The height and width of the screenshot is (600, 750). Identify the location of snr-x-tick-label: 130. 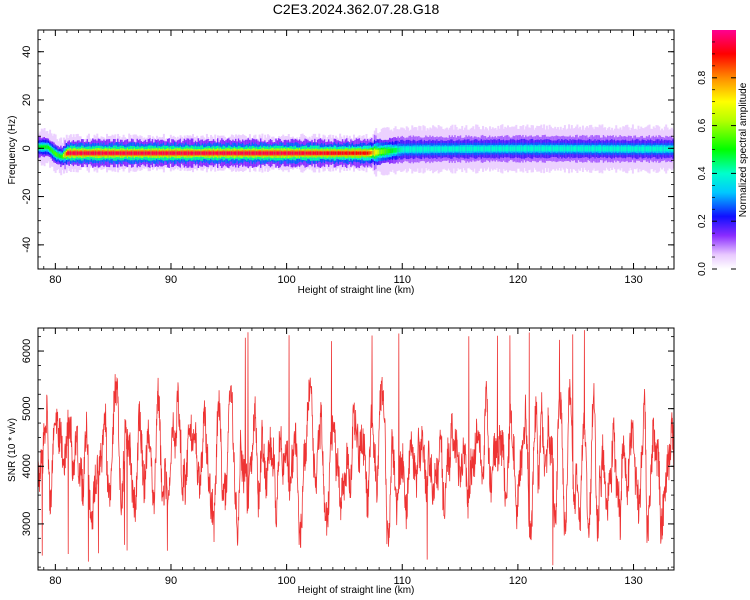
(633, 581).